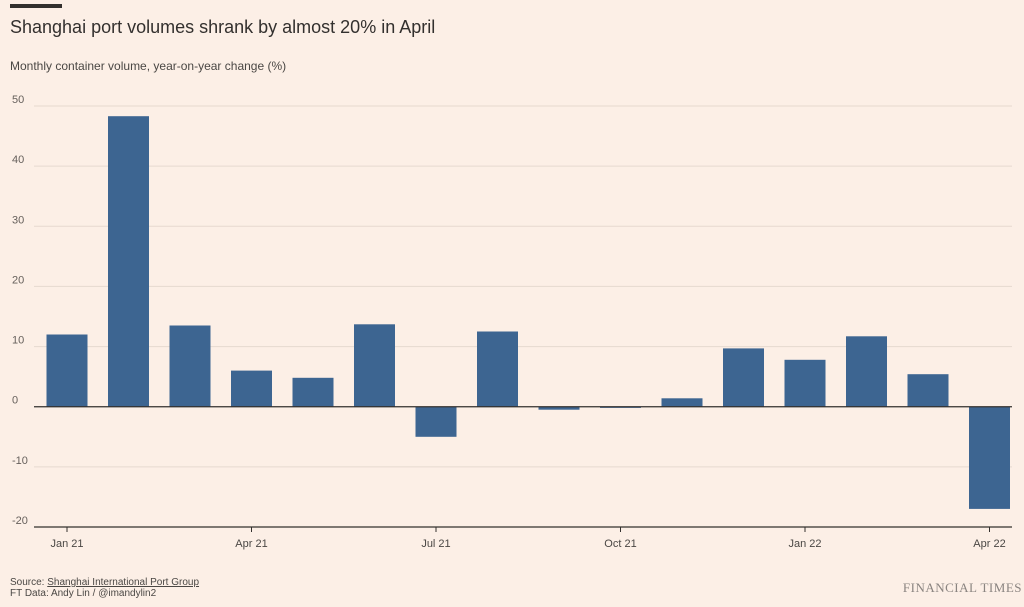 Image resolution: width=1024 pixels, height=607 pixels. Describe the element at coordinates (18, 100) in the screenshot. I see `y-tick-label: 50` at that location.